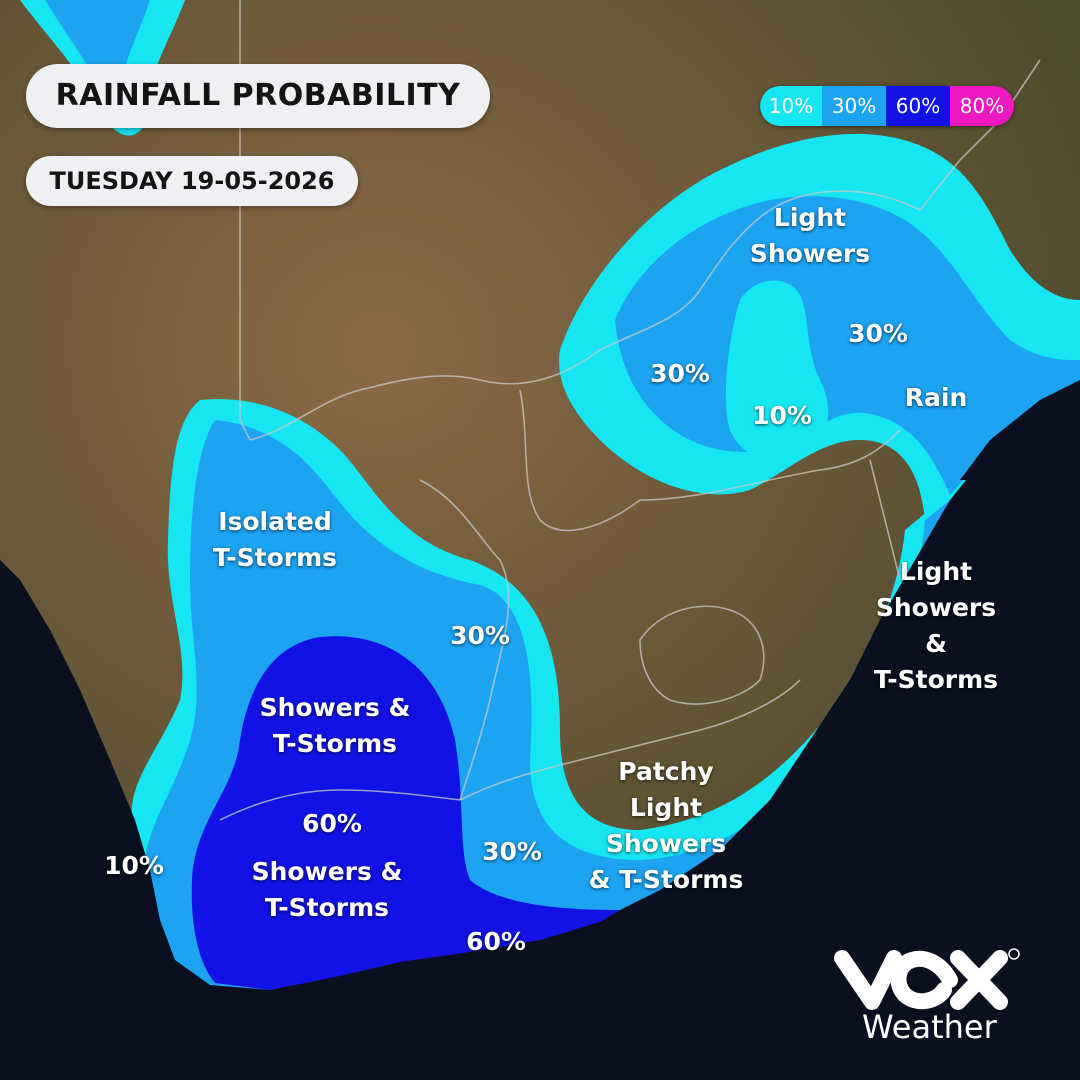 This screenshot has height=1080, width=1080. I want to click on label-south-60: 60%, so click(496, 941).